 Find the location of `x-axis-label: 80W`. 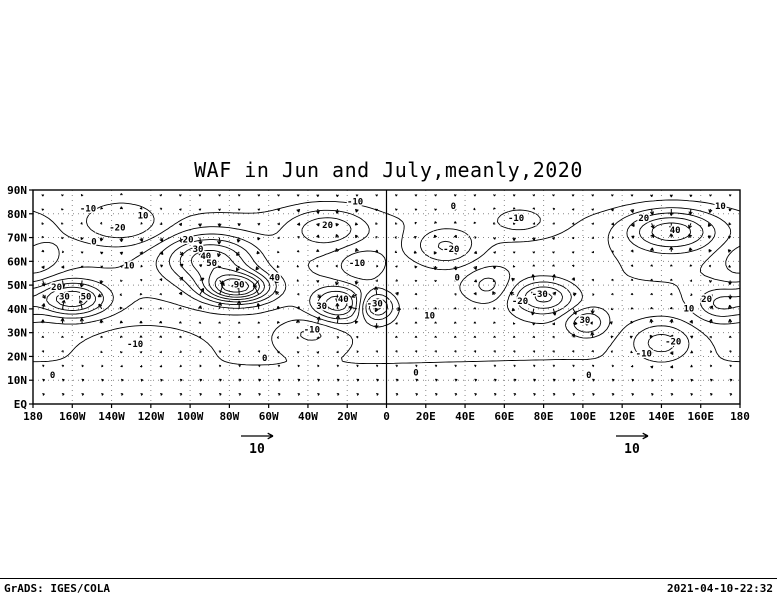

x-axis-label: 80W is located at coordinates (229, 416).